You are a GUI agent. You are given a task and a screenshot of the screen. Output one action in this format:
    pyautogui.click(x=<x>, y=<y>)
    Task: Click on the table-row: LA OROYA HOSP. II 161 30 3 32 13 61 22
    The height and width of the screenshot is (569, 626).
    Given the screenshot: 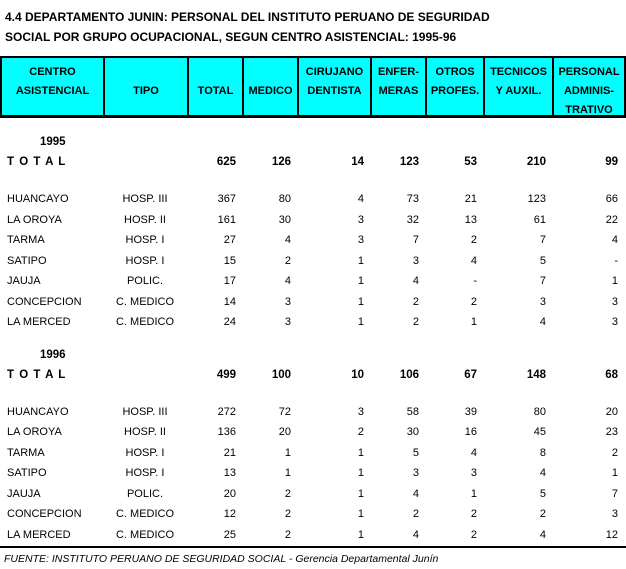 What is the action you would take?
    pyautogui.click(x=313, y=220)
    